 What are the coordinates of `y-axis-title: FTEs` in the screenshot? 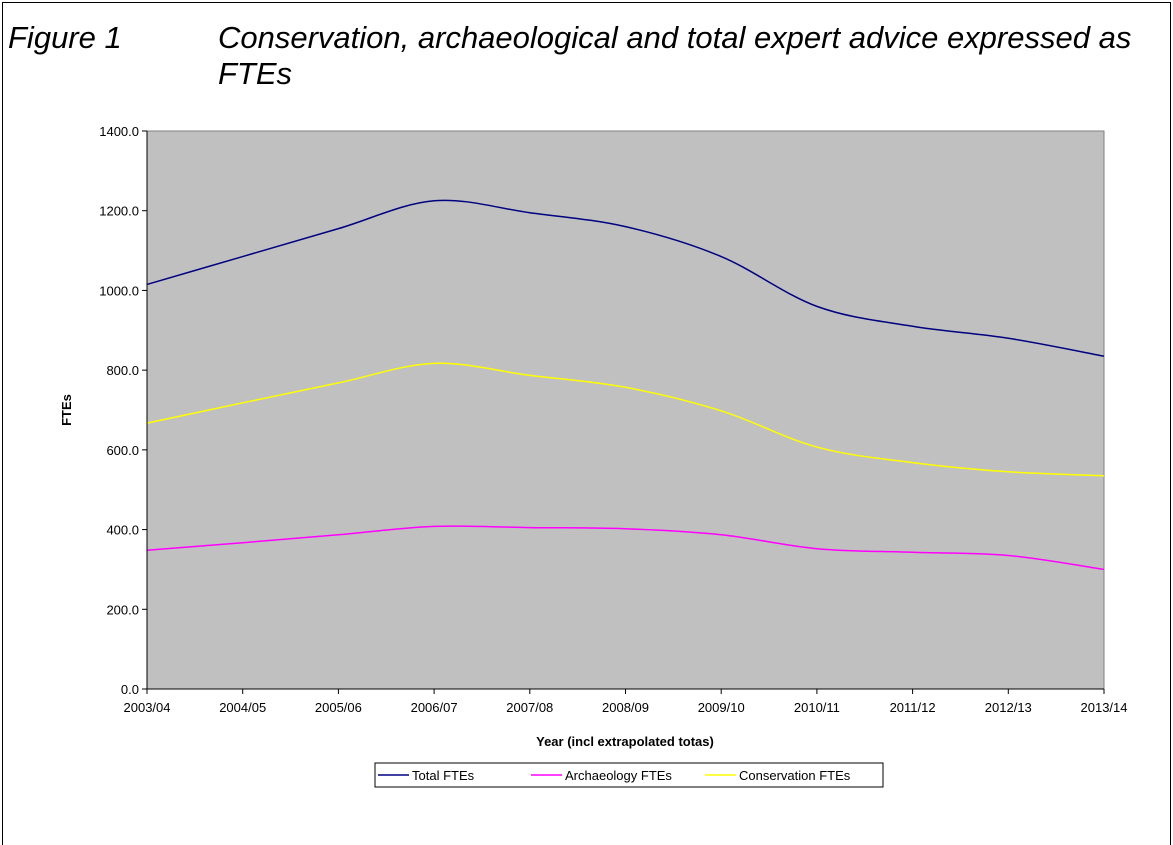 It's located at (66, 410).